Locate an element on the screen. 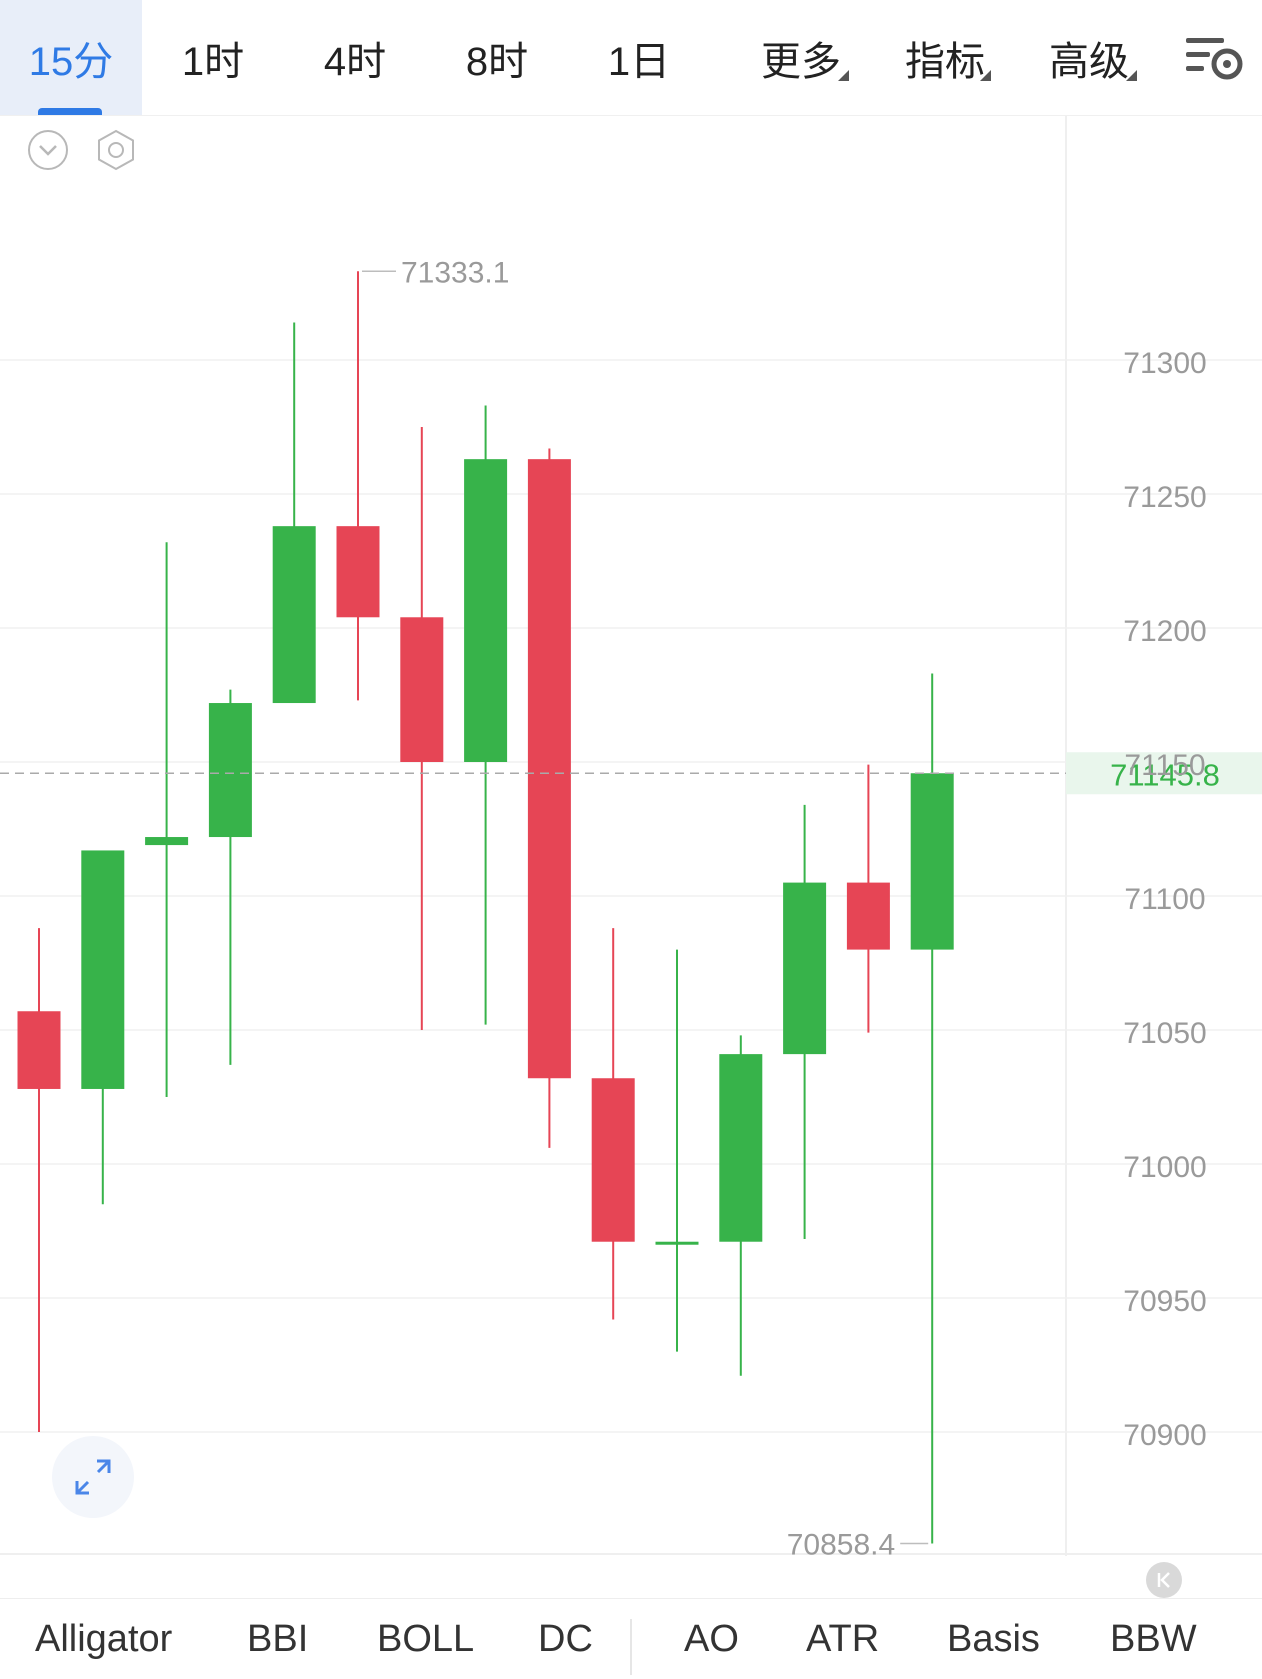 The image size is (1262, 1679). timeframe-tab-bar: 15分 1时 4时 8时 1日 更多 指标 高级 is located at coordinates (631, 58).